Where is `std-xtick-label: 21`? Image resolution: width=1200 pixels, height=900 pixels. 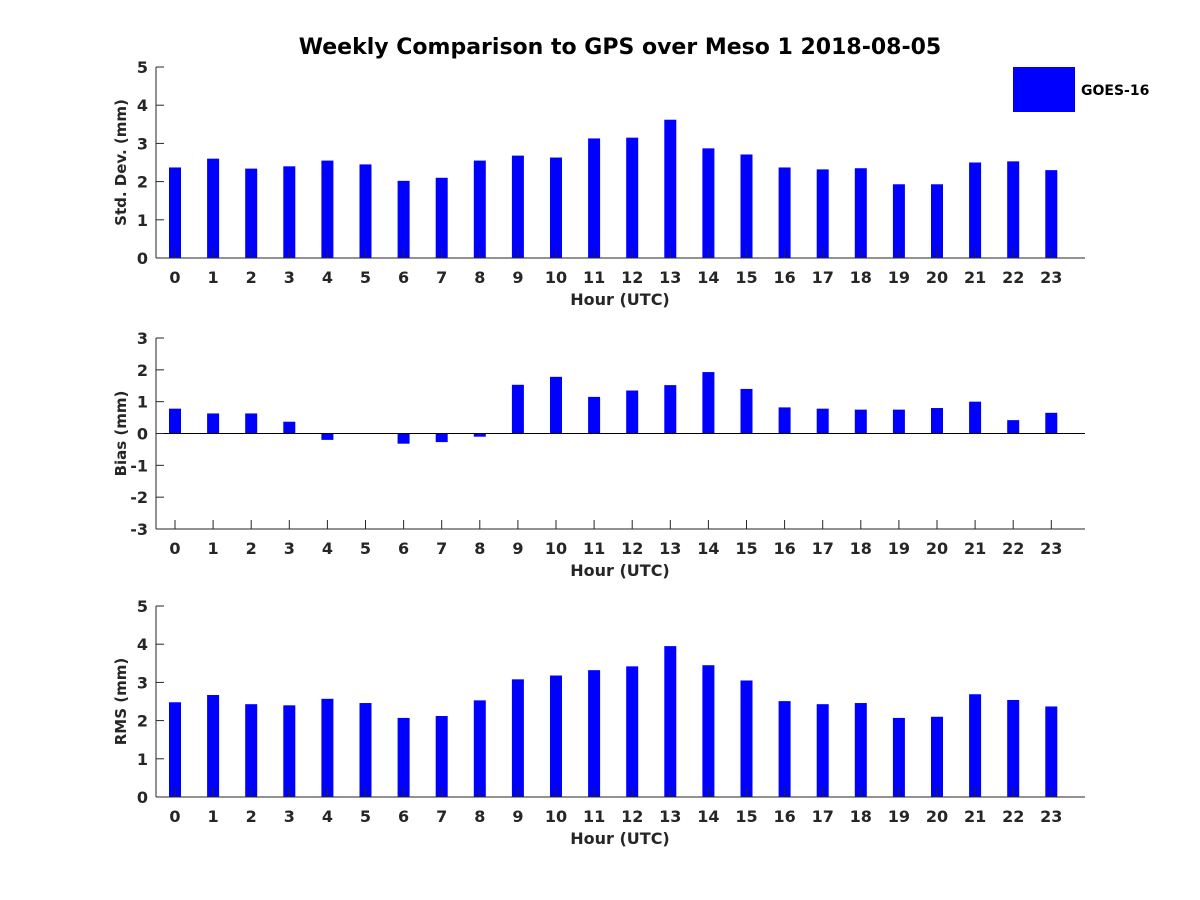 std-xtick-label: 21 is located at coordinates (975, 277).